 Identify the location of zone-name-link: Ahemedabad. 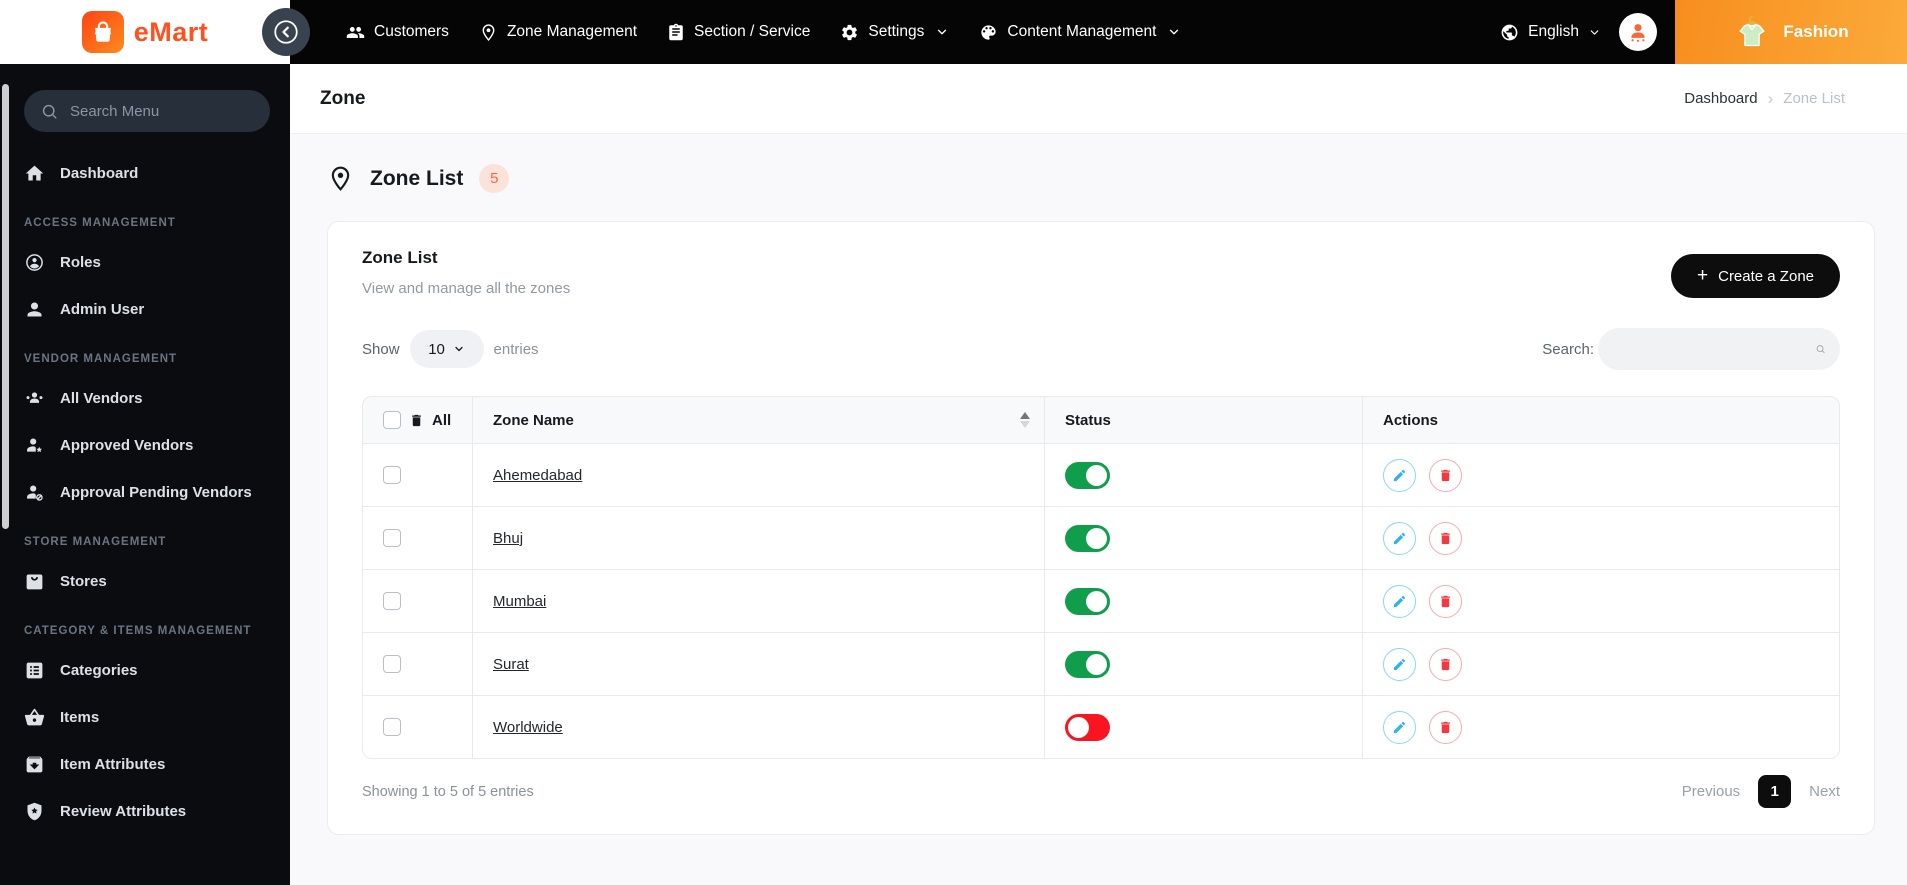
(538, 475).